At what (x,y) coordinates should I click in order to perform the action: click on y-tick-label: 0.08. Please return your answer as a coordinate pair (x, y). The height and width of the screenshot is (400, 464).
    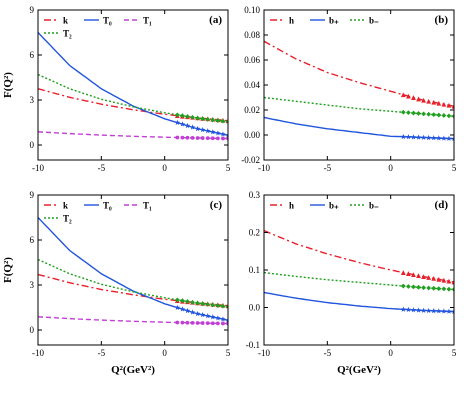
    Looking at the image, I should click on (252, 35).